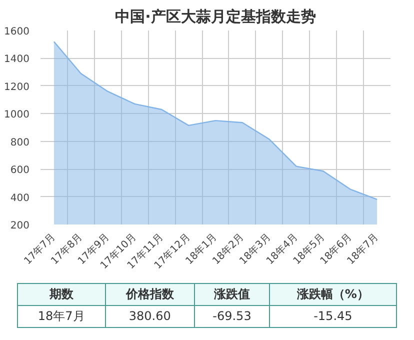 The height and width of the screenshot is (340, 414). Describe the element at coordinates (17, 115) in the screenshot. I see `y-tick-label: 1000` at that location.